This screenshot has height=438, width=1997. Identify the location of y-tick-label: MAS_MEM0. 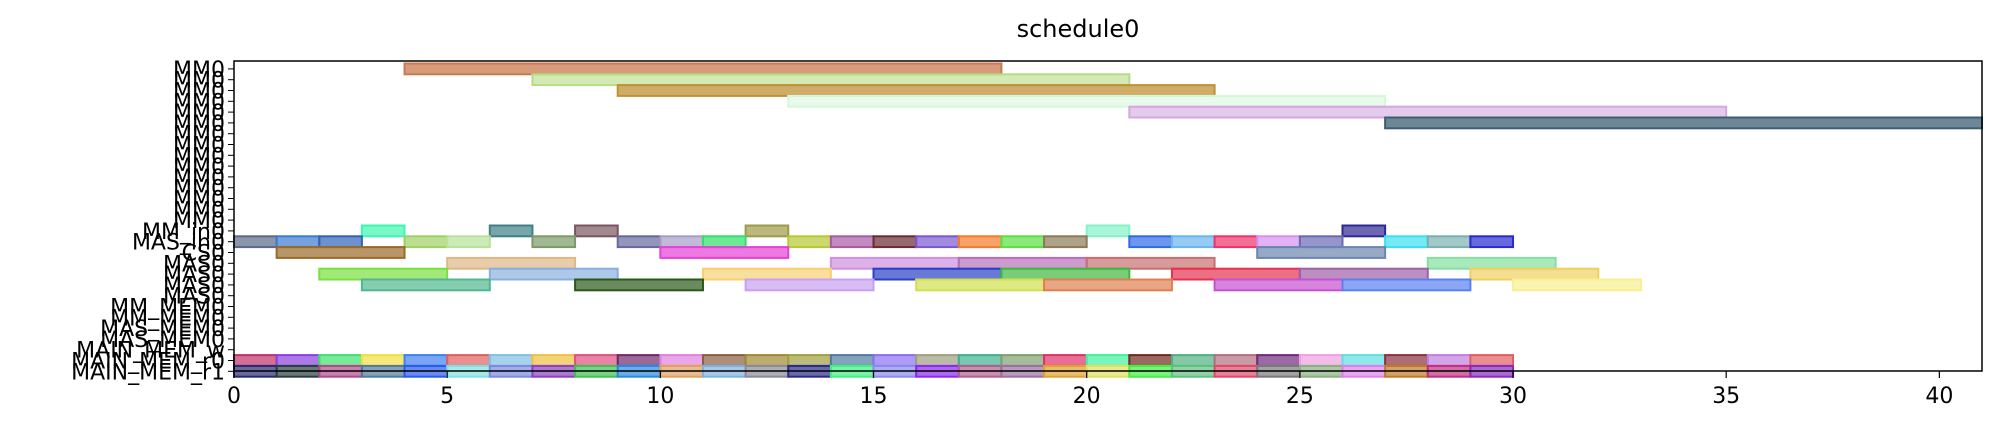
(162, 329).